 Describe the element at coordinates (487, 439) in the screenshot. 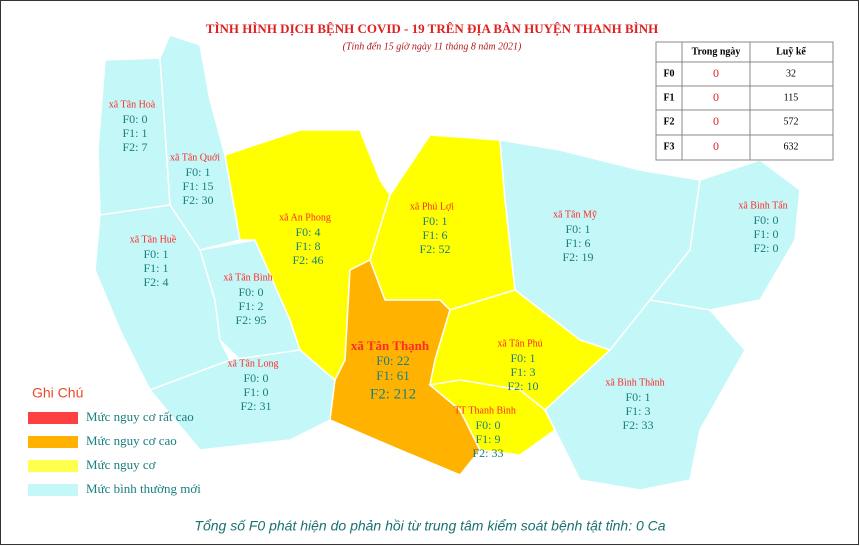

I see `region-stat: F1: 9` at that location.